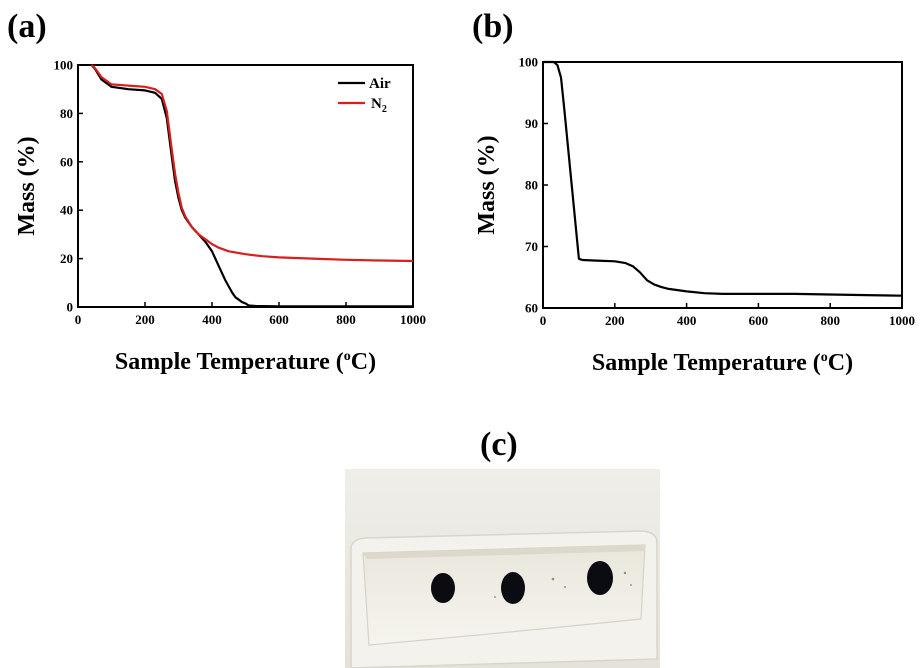 This screenshot has height=668, width=920. I want to click on crucible-photo, so click(502, 568).